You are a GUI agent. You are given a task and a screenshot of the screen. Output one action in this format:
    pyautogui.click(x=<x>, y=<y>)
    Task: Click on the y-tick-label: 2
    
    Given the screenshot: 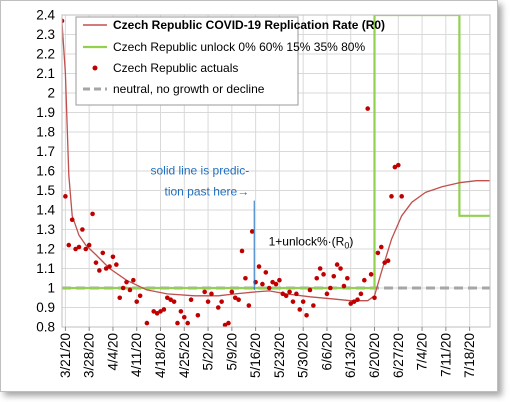 What is the action you would take?
    pyautogui.click(x=51, y=93)
    